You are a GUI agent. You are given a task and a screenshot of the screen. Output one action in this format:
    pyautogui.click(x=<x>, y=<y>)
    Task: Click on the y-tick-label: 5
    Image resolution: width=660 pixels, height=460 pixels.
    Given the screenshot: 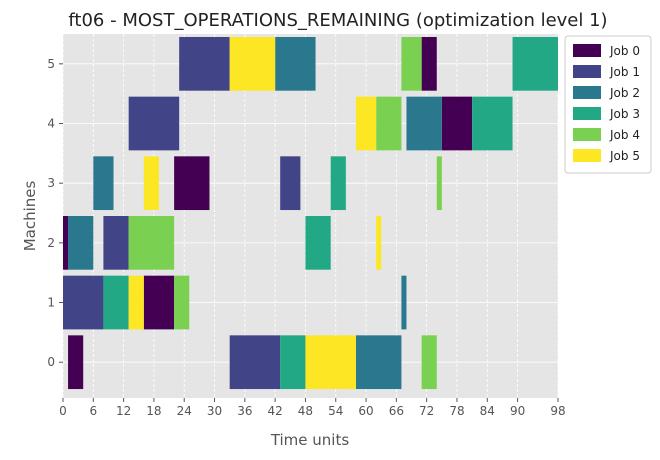 What is the action you would take?
    pyautogui.click(x=51, y=64)
    